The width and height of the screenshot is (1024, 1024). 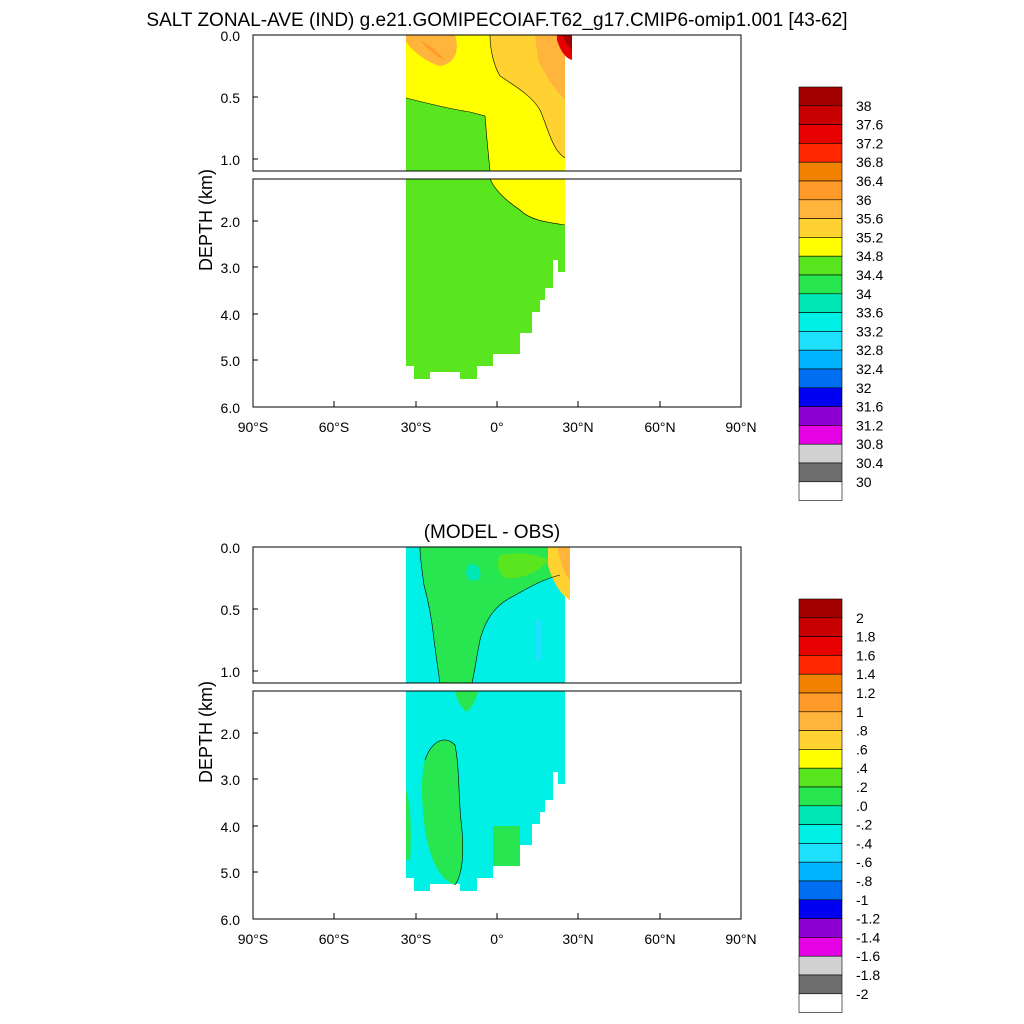 What do you see at coordinates (869, 331) in the screenshot?
I see `colorbar-label: 33.2` at bounding box center [869, 331].